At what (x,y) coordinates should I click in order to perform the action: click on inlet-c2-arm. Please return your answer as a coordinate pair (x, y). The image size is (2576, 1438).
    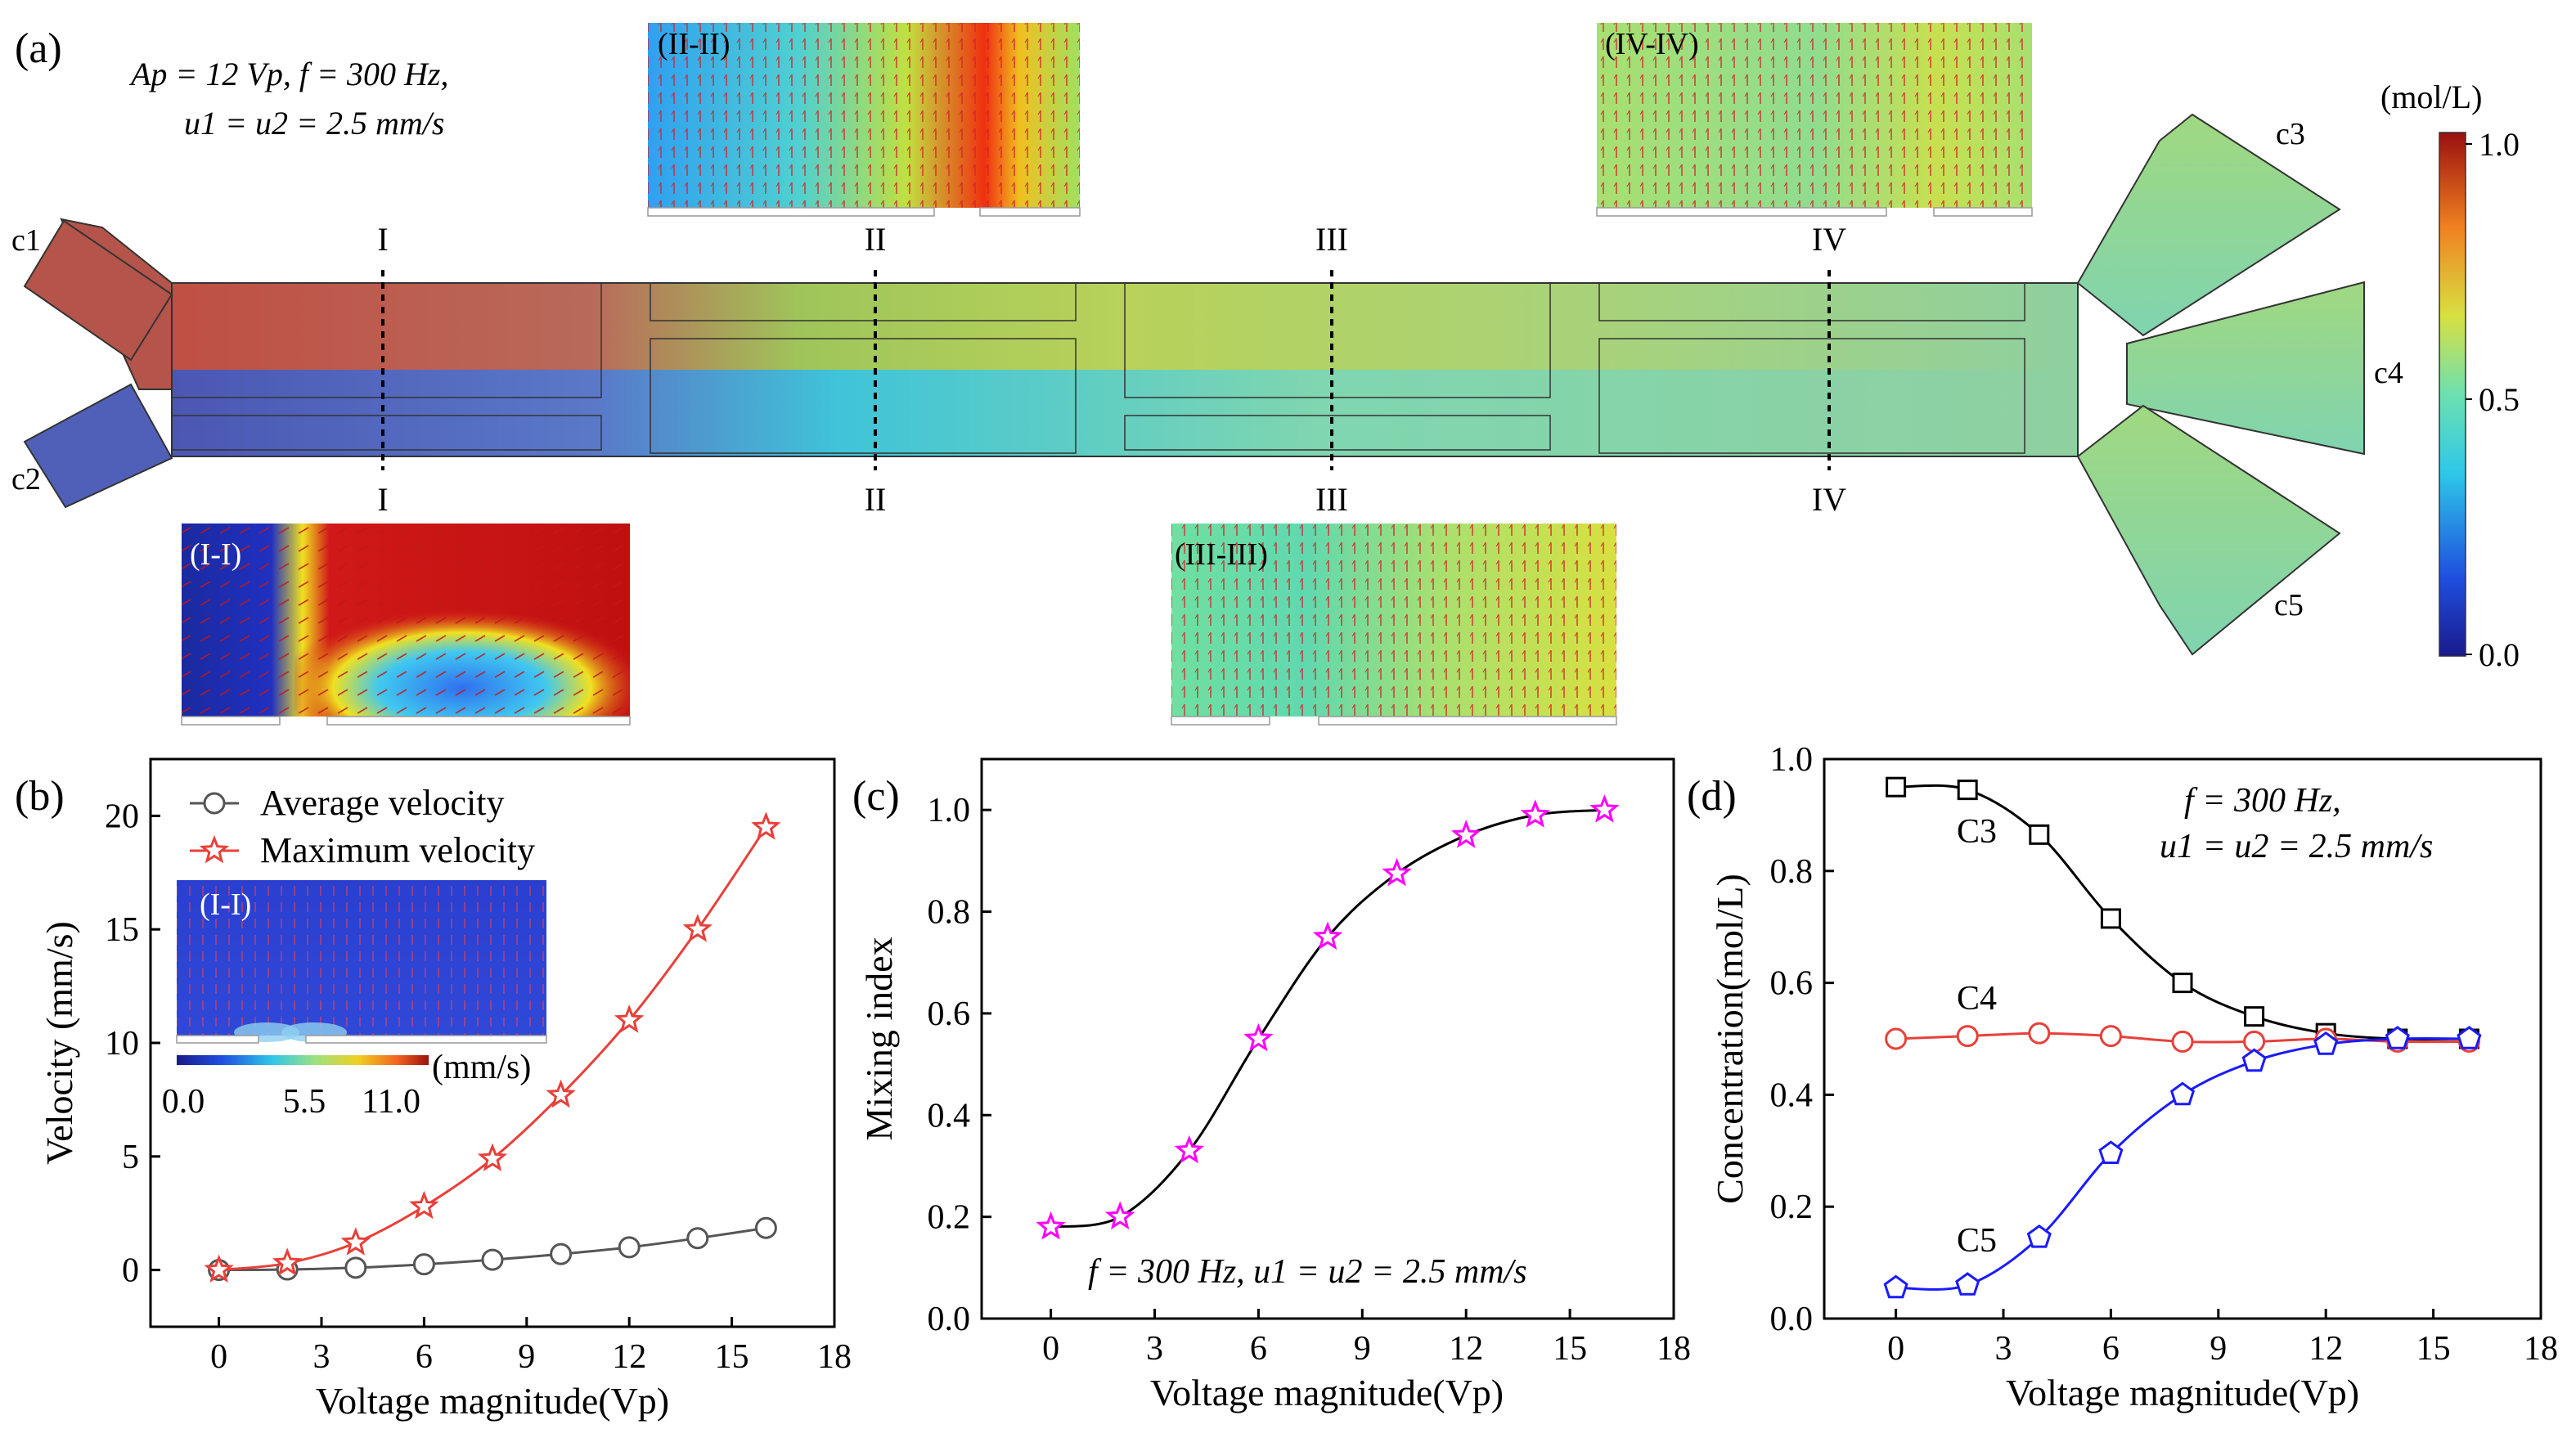
    Looking at the image, I should click on (98, 446).